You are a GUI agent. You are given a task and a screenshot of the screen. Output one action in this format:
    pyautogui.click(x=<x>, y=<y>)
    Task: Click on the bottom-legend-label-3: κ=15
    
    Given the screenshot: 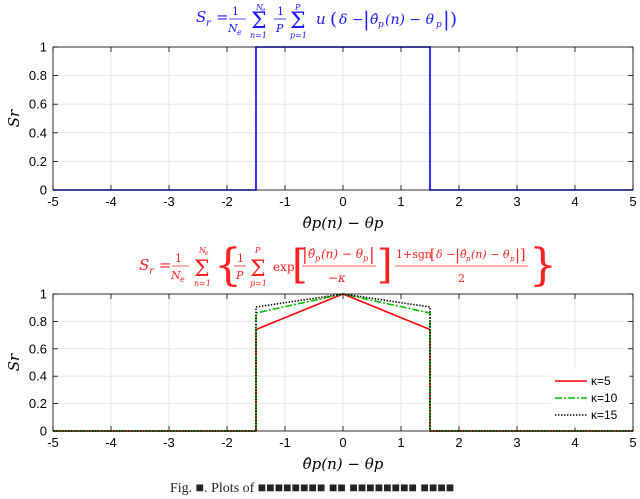 What is the action you would take?
    pyautogui.click(x=604, y=415)
    